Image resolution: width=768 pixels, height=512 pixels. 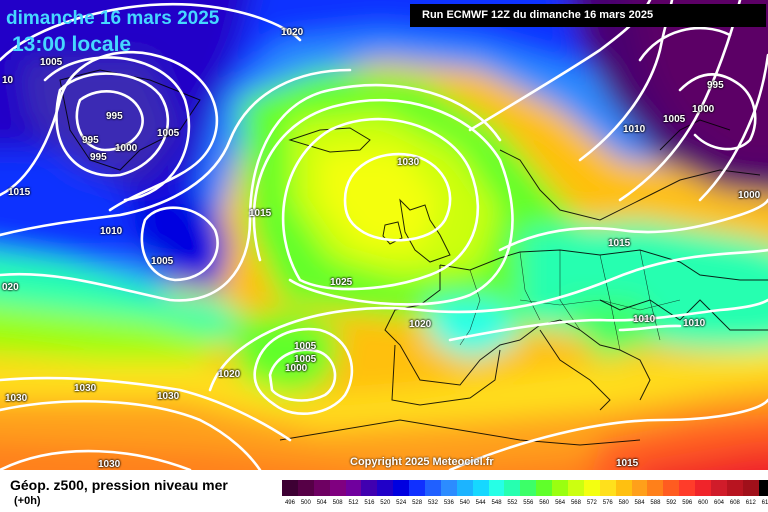 What do you see at coordinates (591, 503) in the screenshot?
I see `color-scale-label: 572` at bounding box center [591, 503].